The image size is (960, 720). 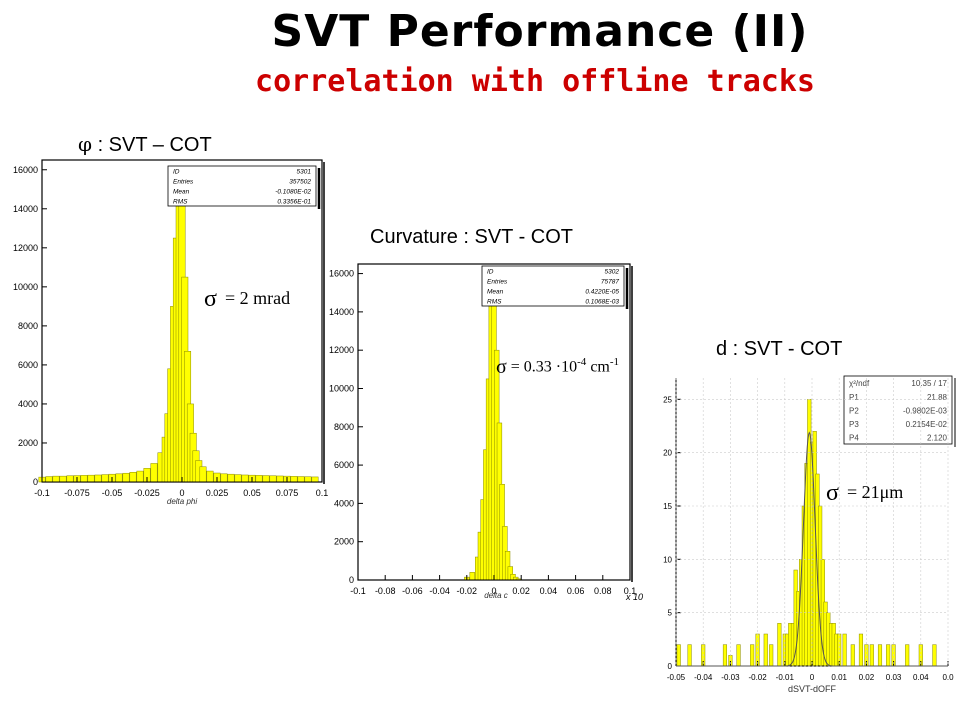 What do you see at coordinates (439, 591) in the screenshot?
I see `curv-x-tick-label: -0.04` at bounding box center [439, 591].